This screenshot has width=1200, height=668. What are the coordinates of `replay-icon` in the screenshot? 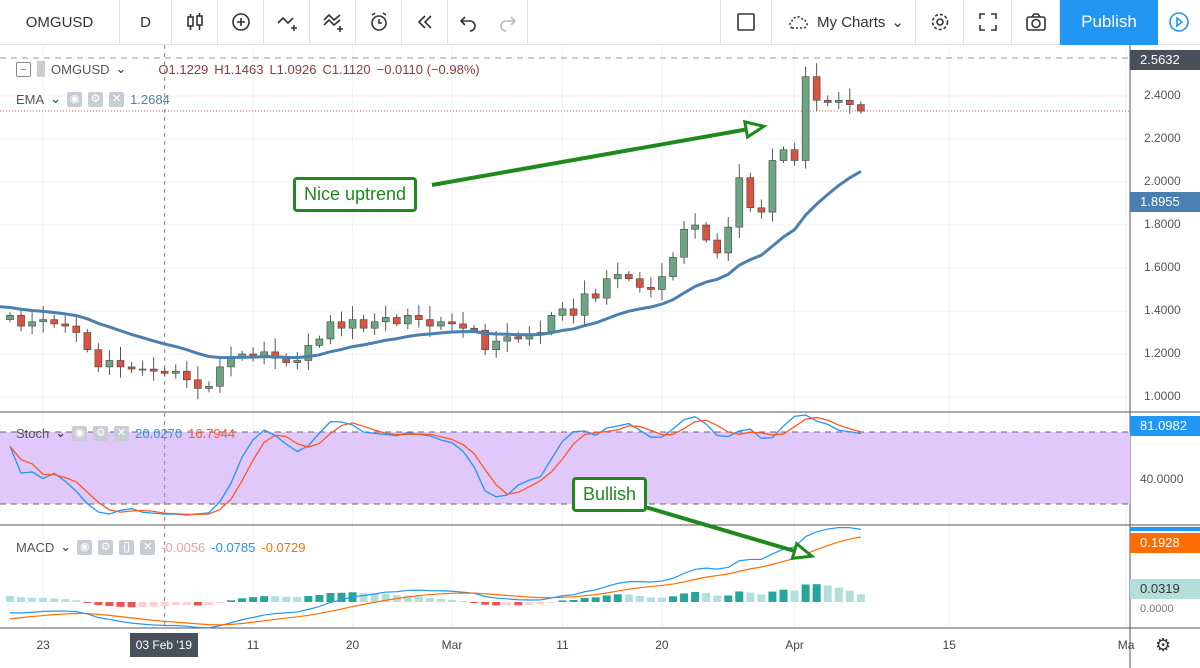 It's located at (425, 22).